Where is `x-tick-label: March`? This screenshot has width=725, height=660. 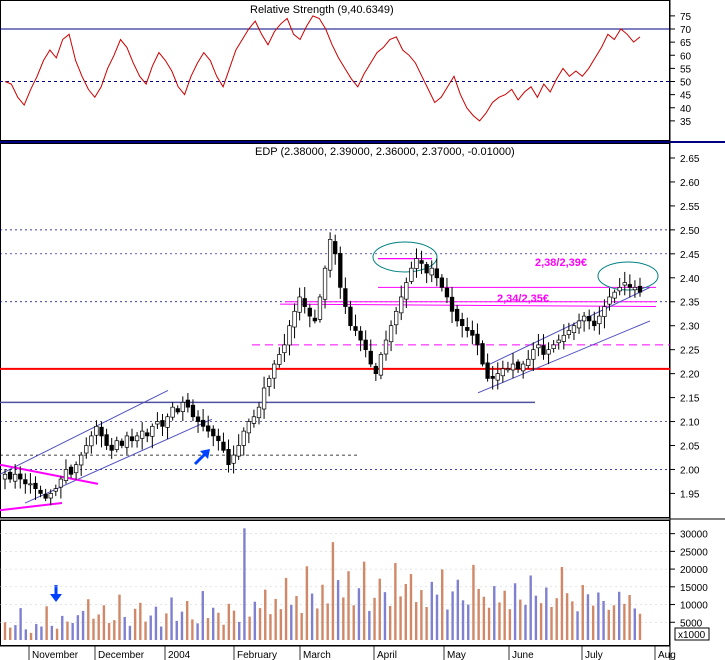
x-tick-label: March is located at coordinates (317, 655).